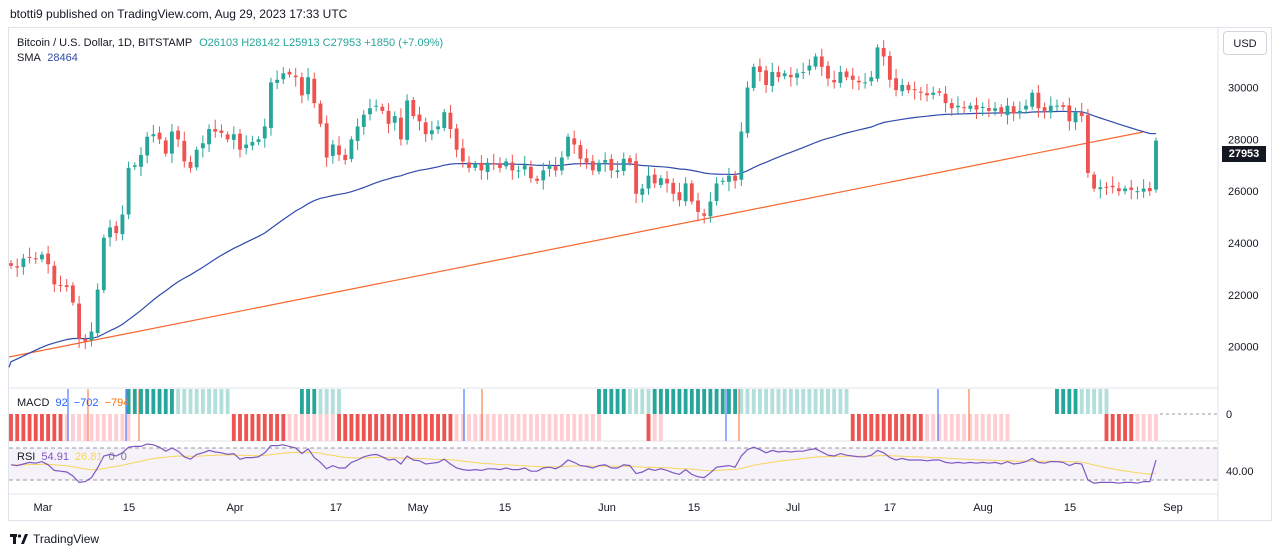 The width and height of the screenshot is (1281, 557). What do you see at coordinates (1245, 43) in the screenshot?
I see `currency-button: USD` at bounding box center [1245, 43].